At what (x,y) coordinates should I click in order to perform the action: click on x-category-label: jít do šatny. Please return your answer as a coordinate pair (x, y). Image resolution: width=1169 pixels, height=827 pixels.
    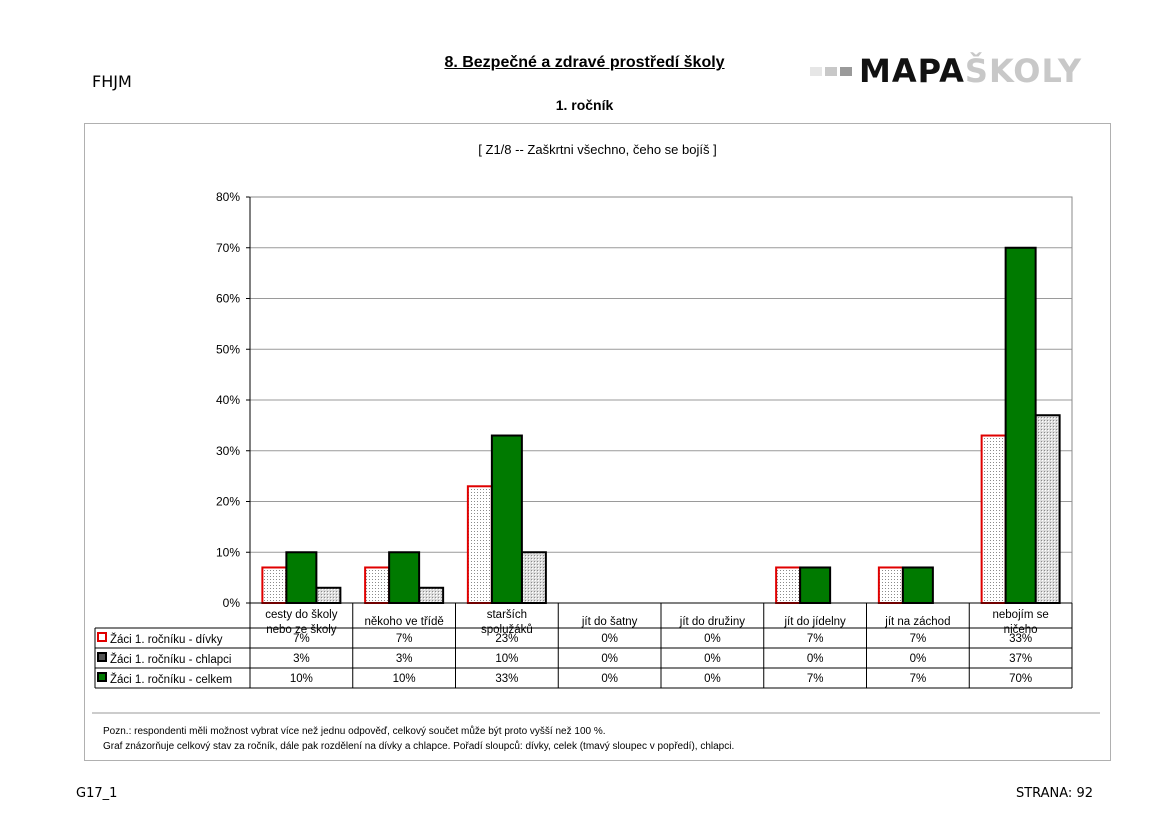
    Looking at the image, I should click on (609, 622).